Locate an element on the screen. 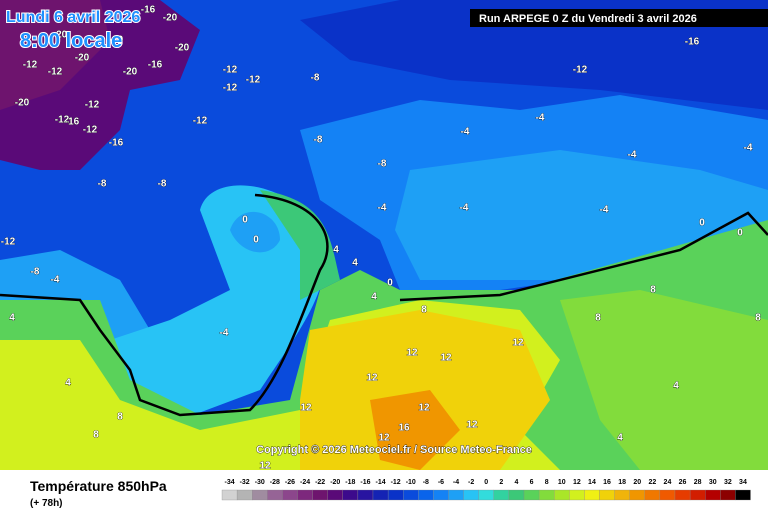 The height and width of the screenshot is (512, 768). legend-label: 28 is located at coordinates (698, 482).